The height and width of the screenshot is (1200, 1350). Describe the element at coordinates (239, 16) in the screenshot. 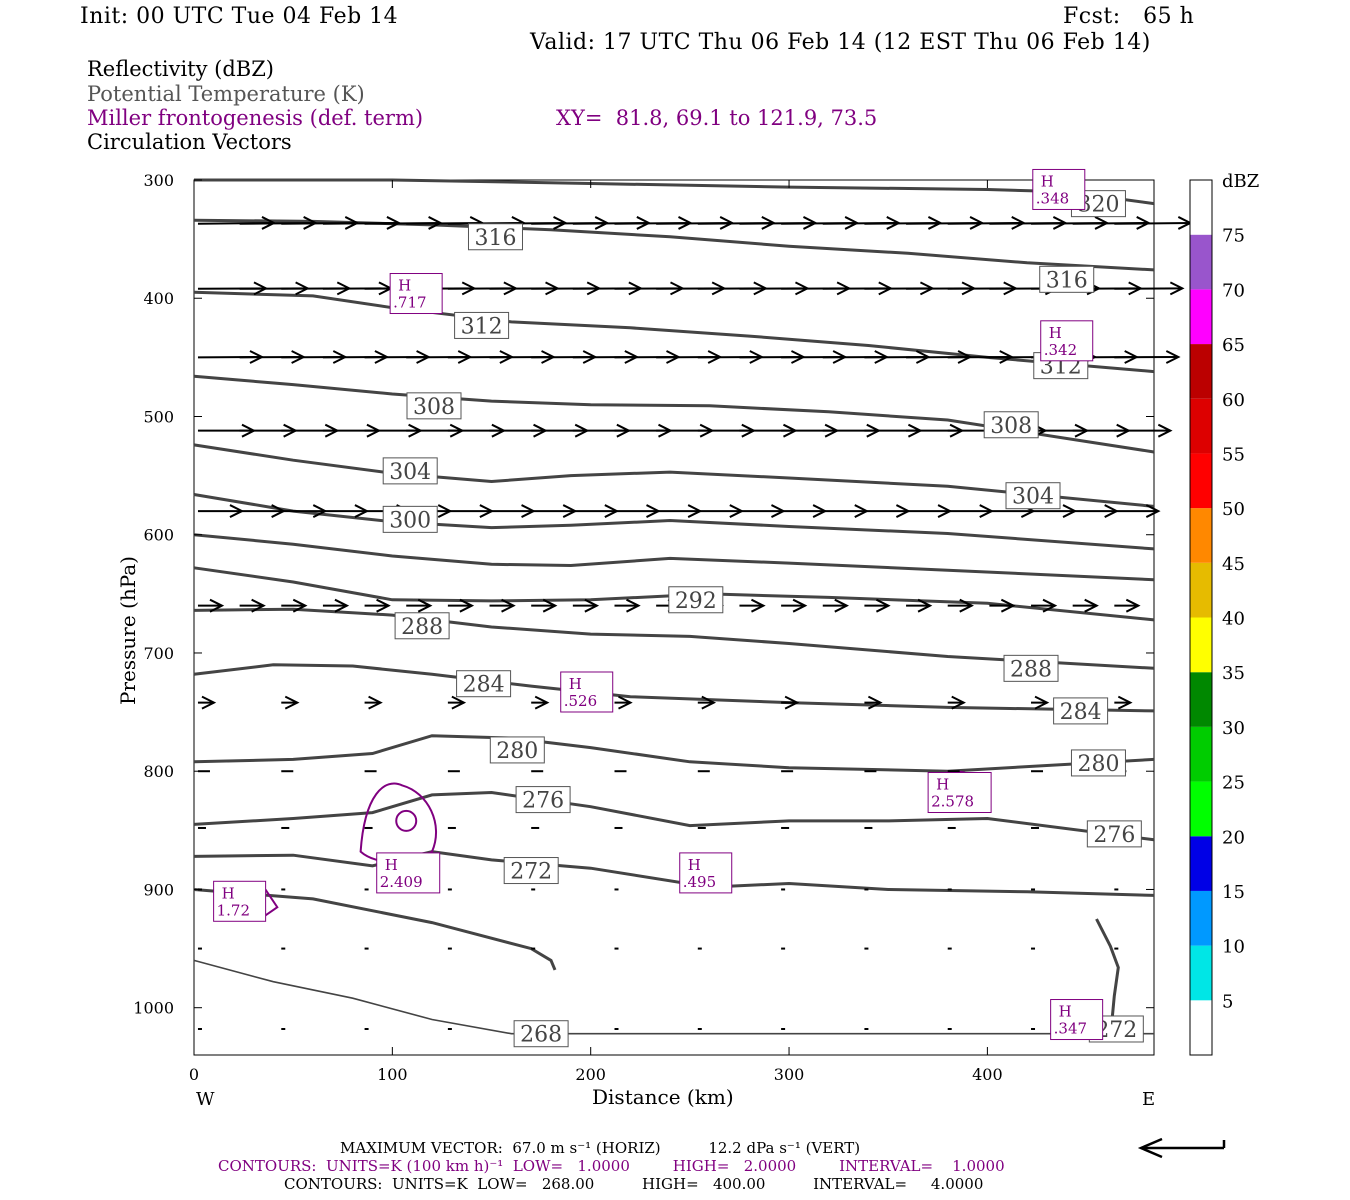

I see `init-time: Init: 00 UTC Tue 04 Feb 14` at that location.